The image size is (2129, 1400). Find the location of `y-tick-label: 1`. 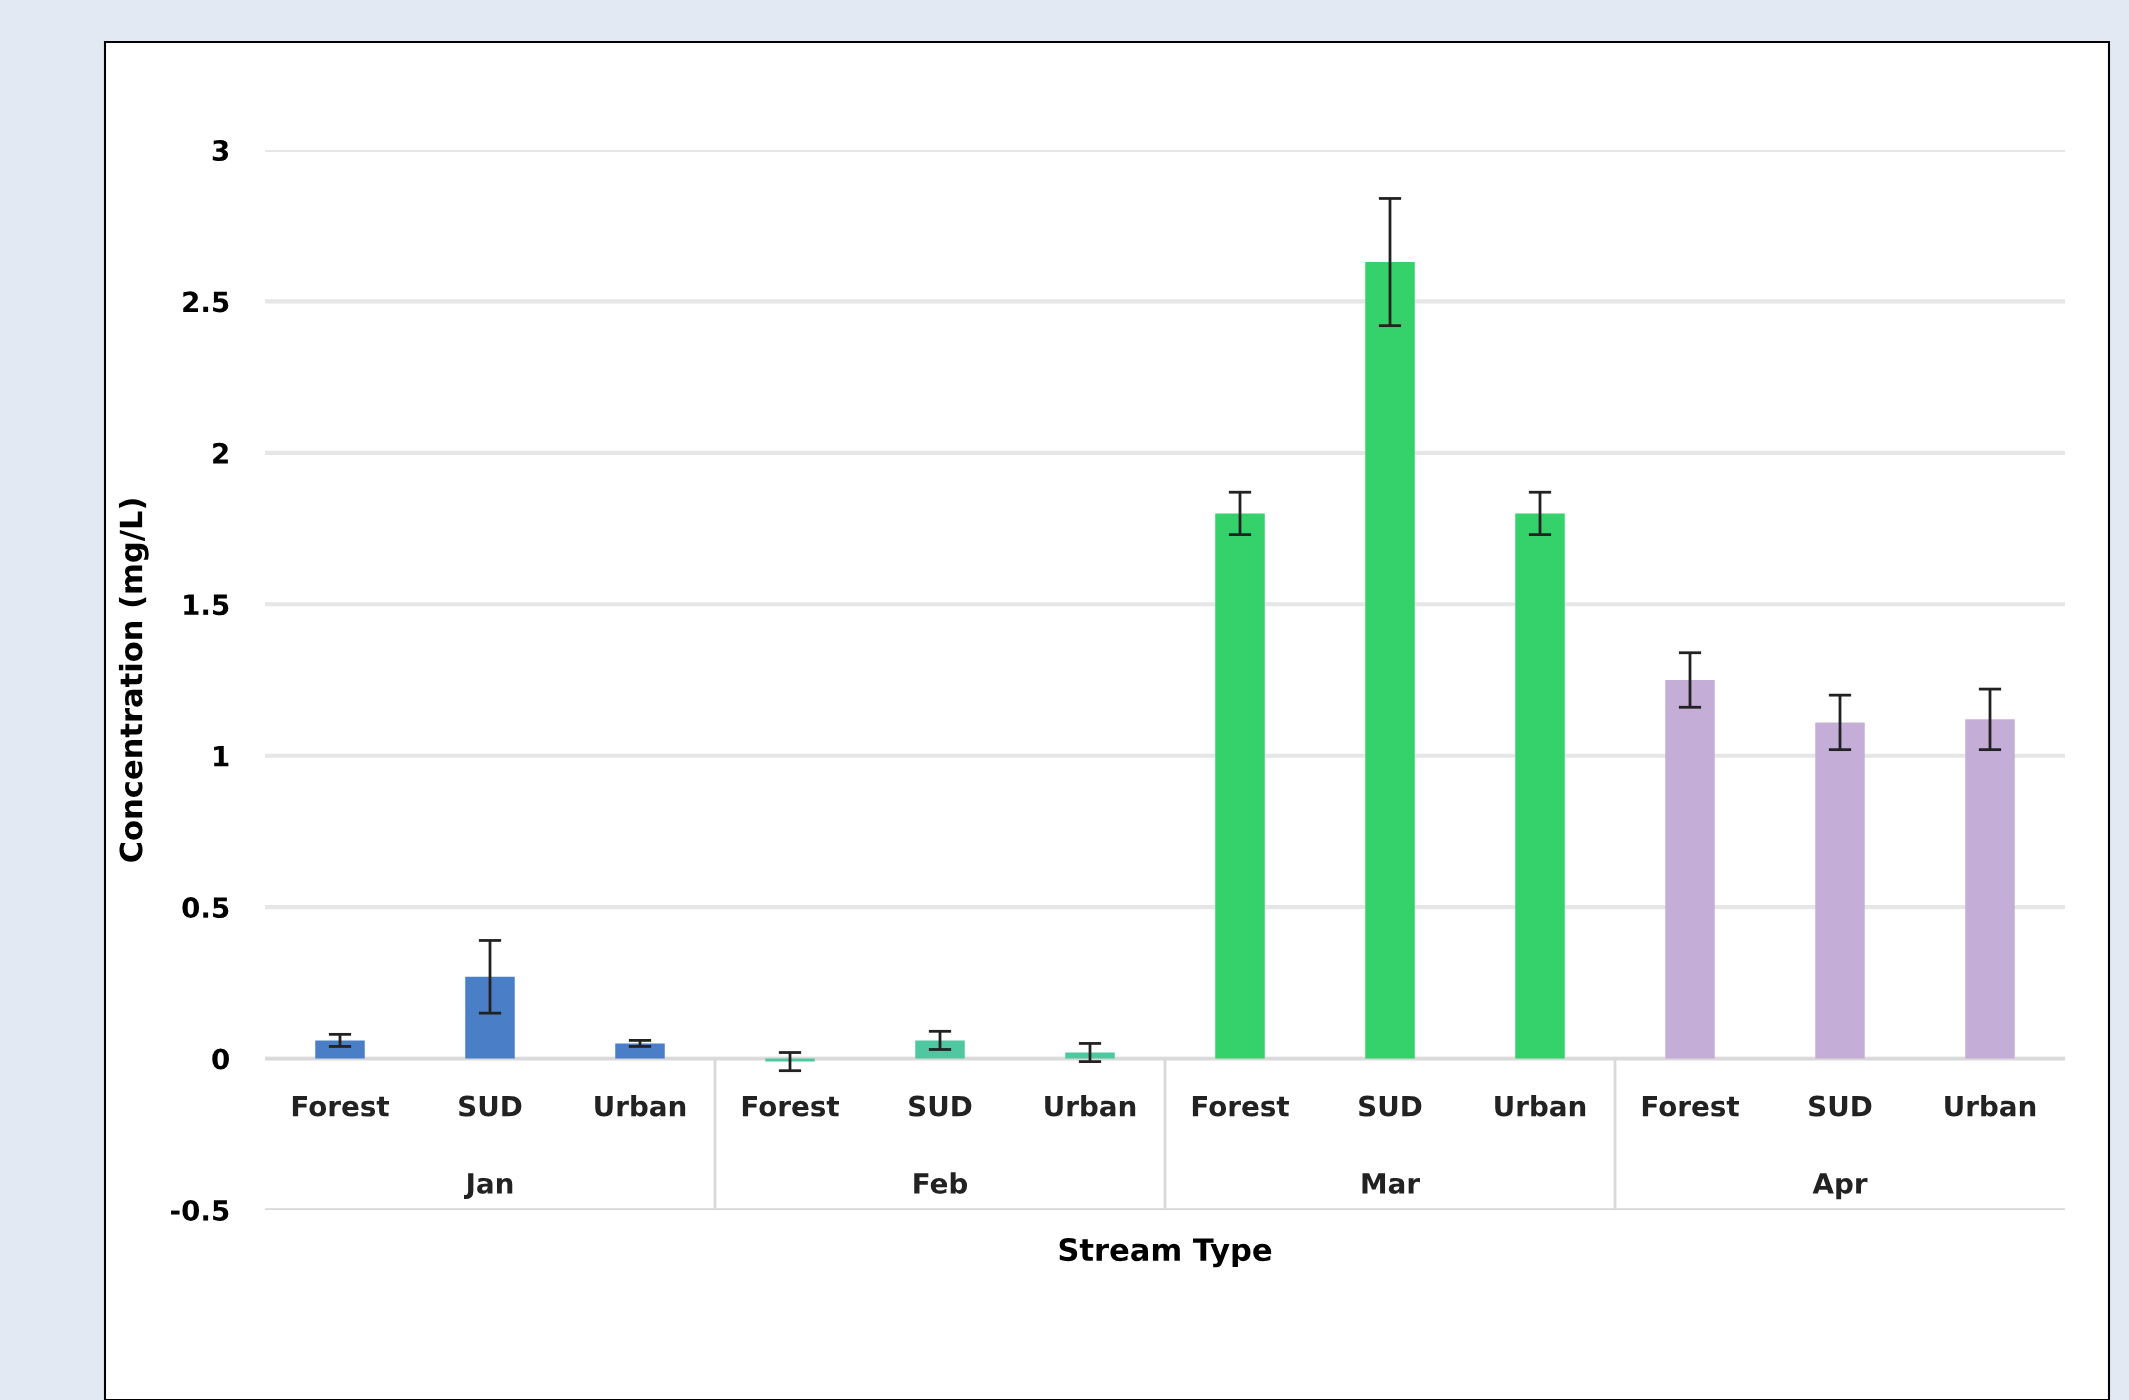

y-tick-label: 1 is located at coordinates (221, 756).